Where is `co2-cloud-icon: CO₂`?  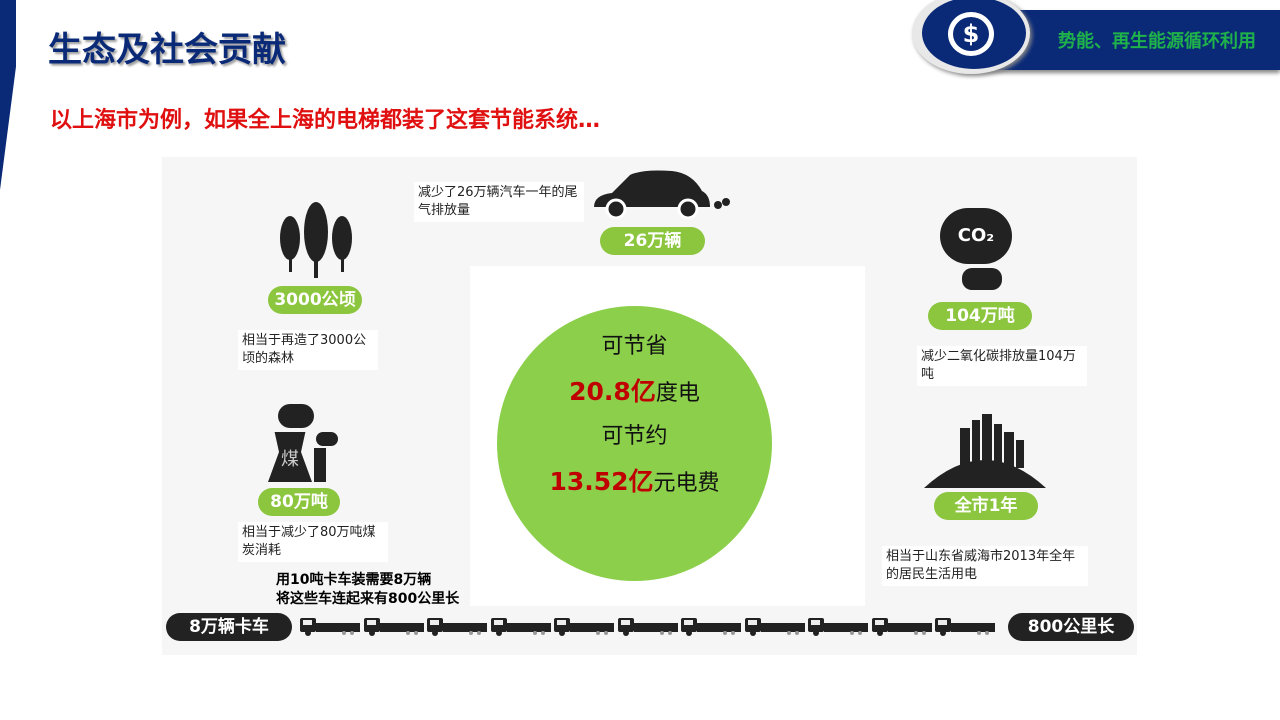 co2-cloud-icon: CO₂ is located at coordinates (976, 236).